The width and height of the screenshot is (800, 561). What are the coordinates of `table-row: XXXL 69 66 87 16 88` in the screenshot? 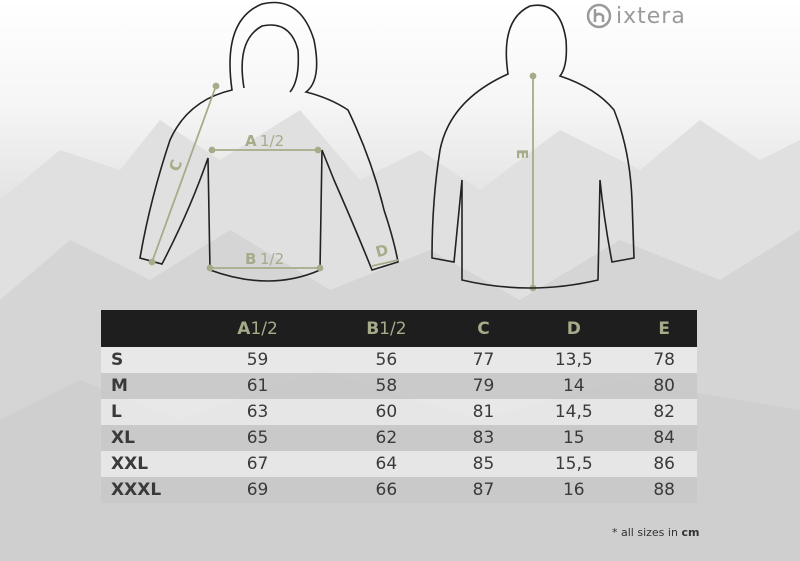 It's located at (399, 490).